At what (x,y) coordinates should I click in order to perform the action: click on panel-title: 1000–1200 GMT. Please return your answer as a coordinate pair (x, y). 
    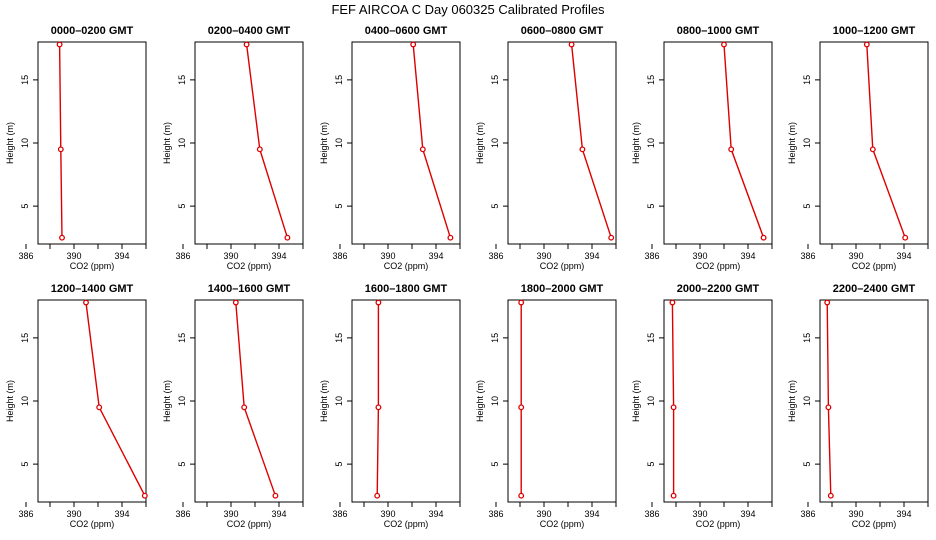
    Looking at the image, I should click on (874, 31).